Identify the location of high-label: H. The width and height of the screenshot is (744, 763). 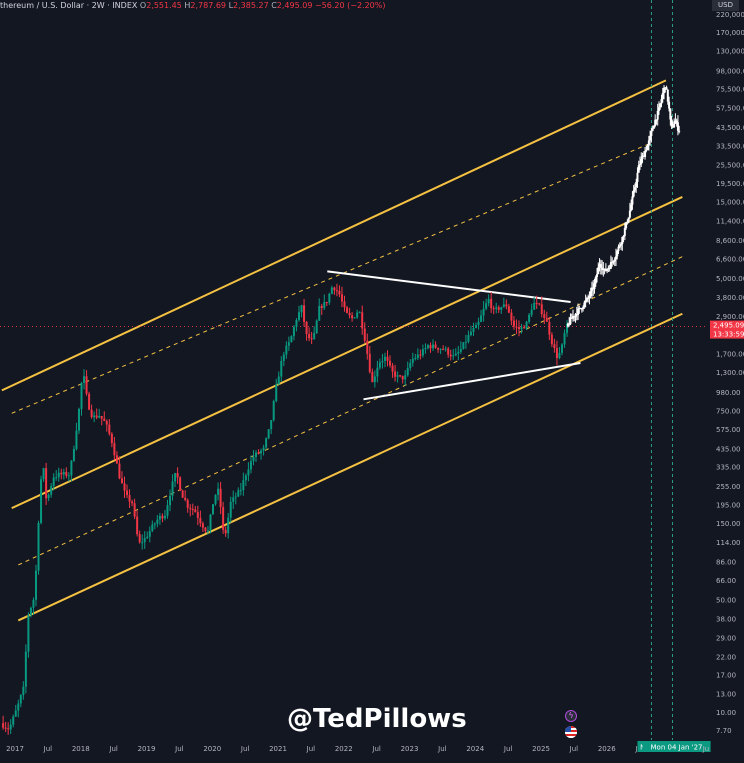
(187, 5).